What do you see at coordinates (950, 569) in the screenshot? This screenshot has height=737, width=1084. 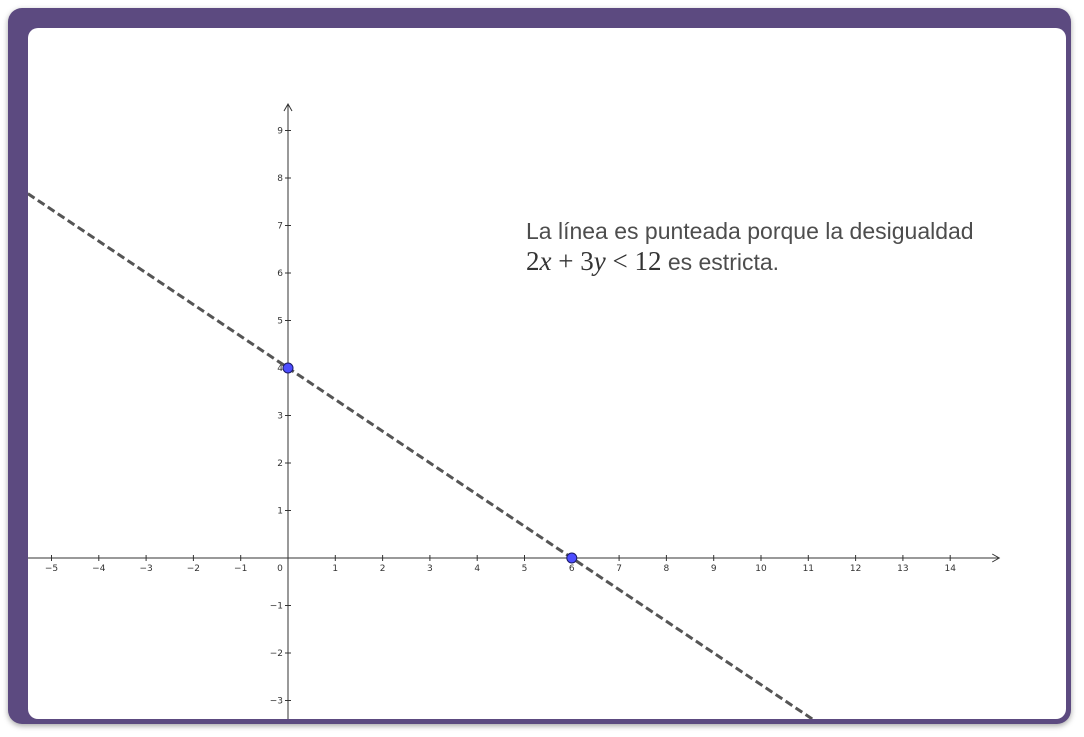 I see `x-tick-label: 14` at bounding box center [950, 569].